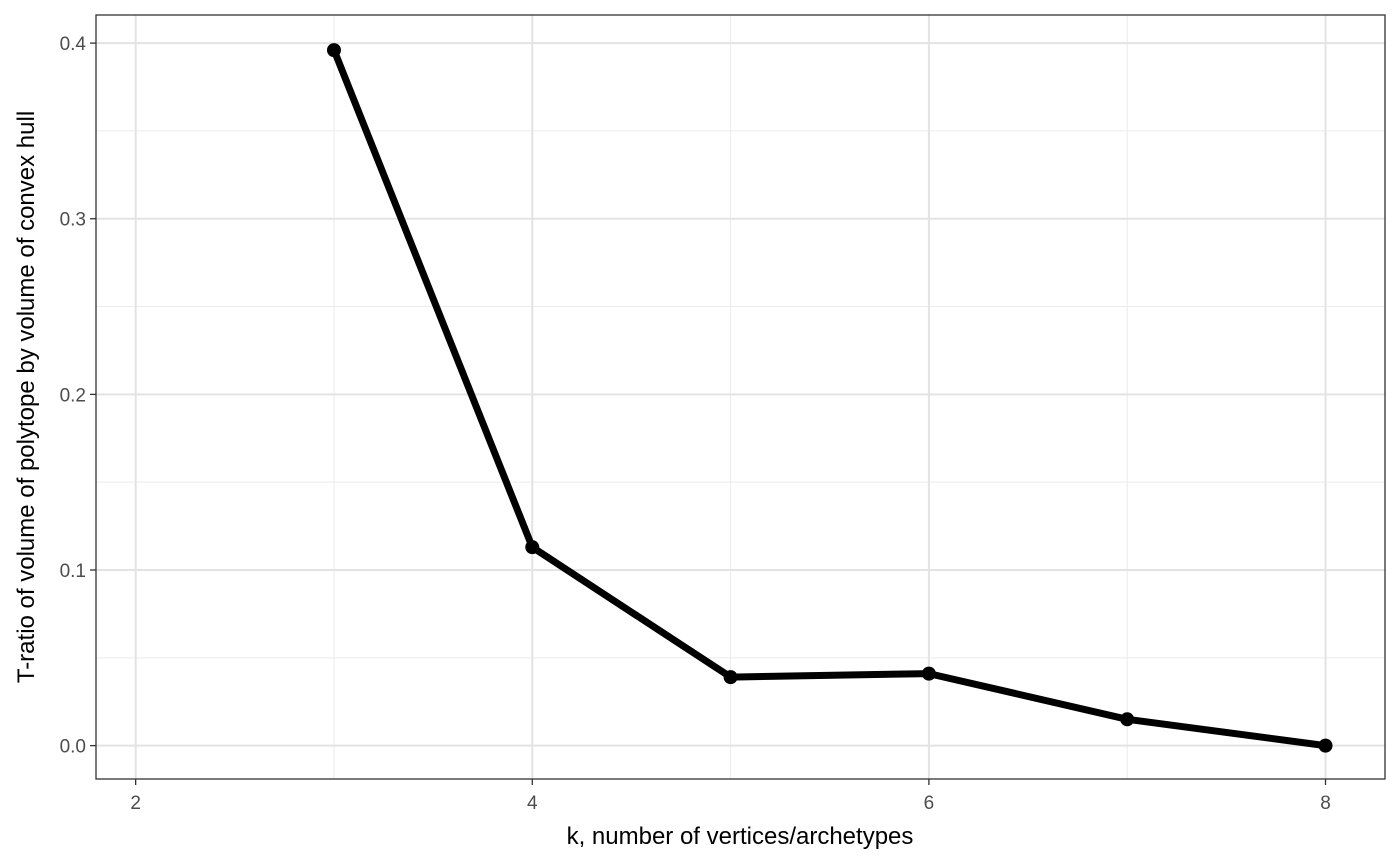  I want to click on x-axis-title: k, number of vertices/archetypes, so click(740, 836).